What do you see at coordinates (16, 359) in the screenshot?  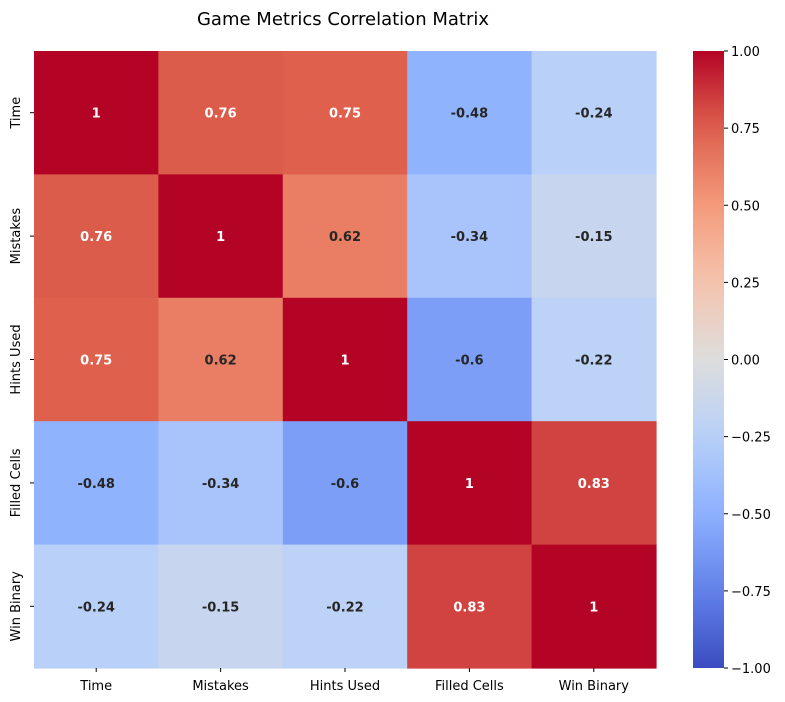 I see `y-tick-label: Hints Used` at bounding box center [16, 359].